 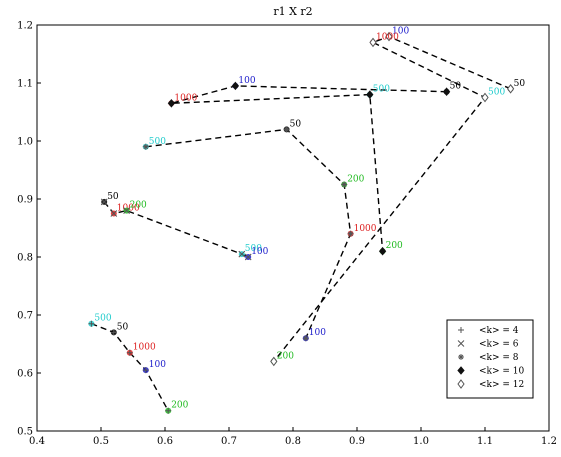 I want to click on y-tick-label: 0.9, so click(x=25, y=200).